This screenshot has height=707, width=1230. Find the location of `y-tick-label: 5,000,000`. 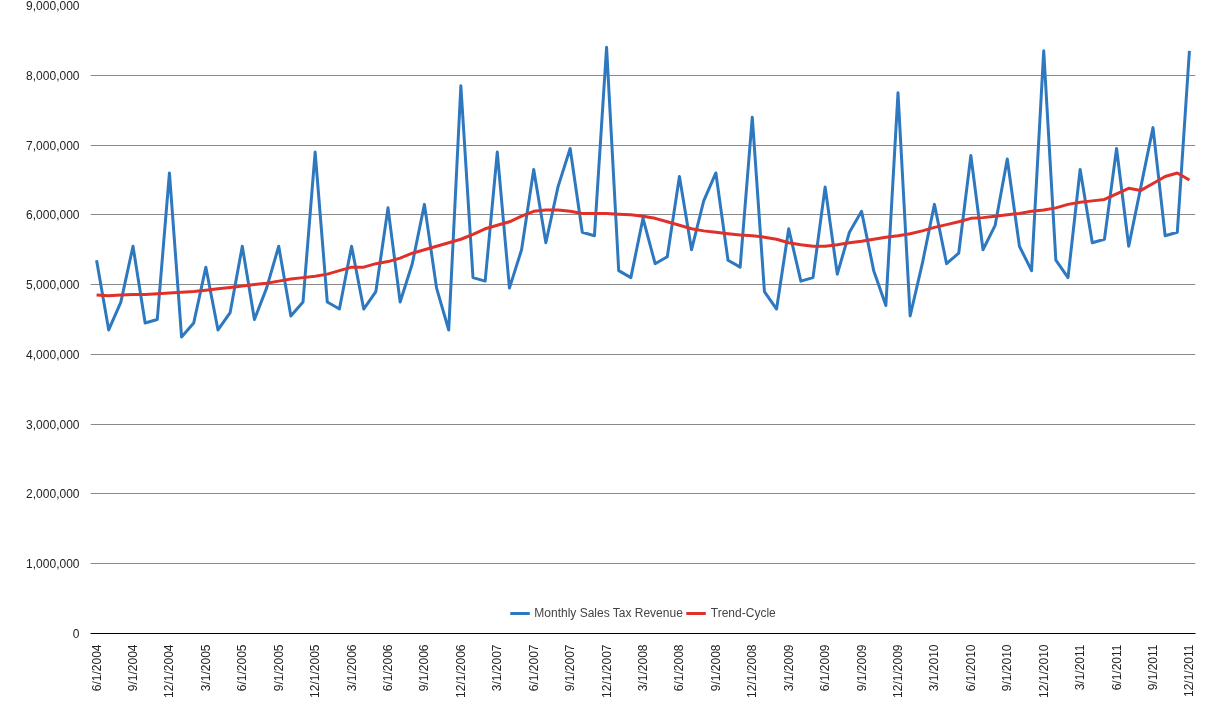

y-tick-label: 5,000,000 is located at coordinates (53, 285).